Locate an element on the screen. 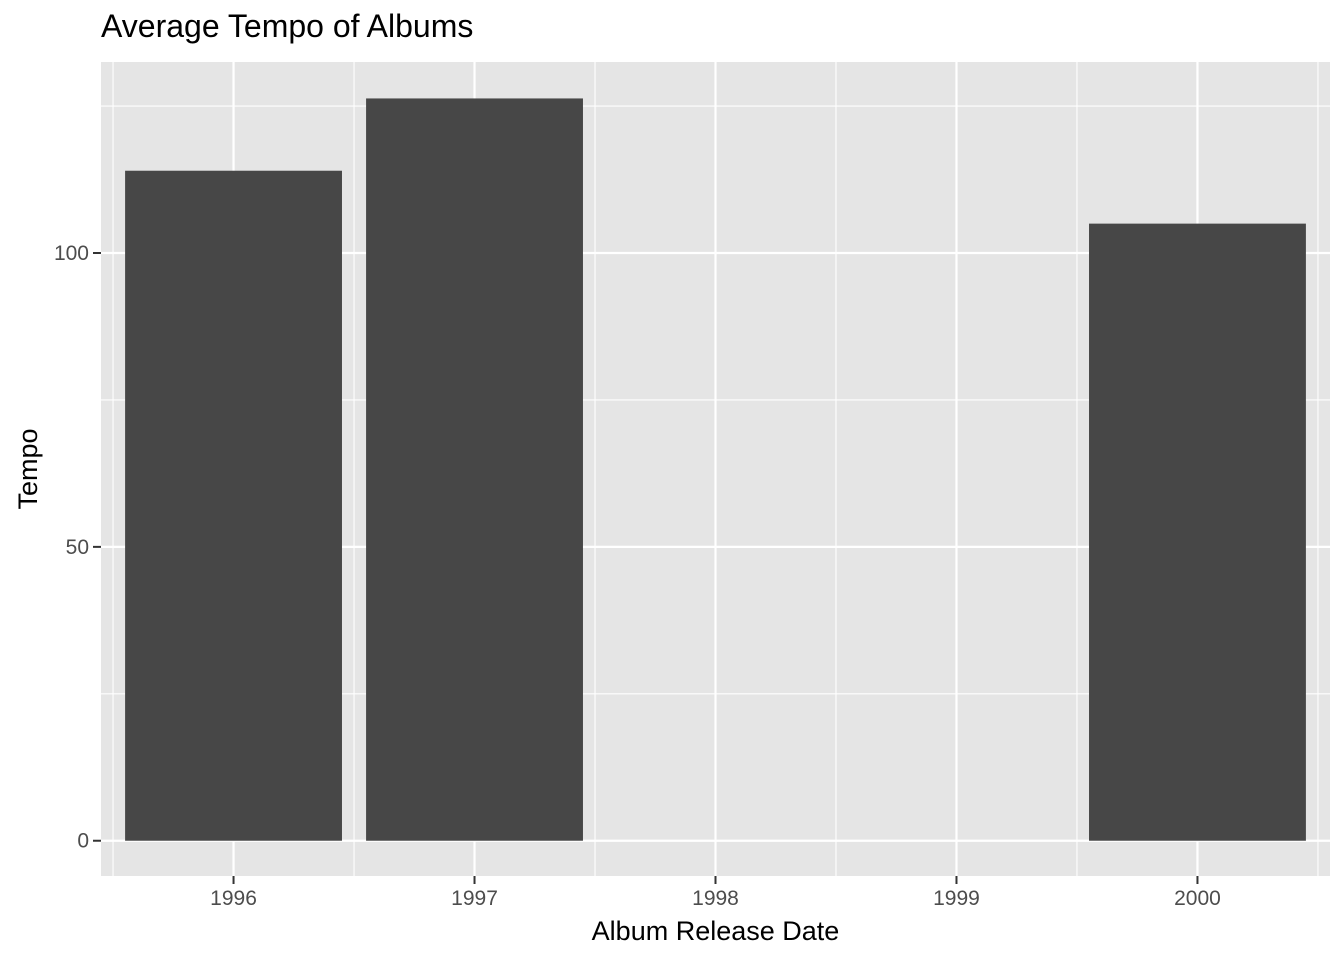 This screenshot has height=960, width=1344. y-axis: 0 50 100 is located at coordinates (77, 547).